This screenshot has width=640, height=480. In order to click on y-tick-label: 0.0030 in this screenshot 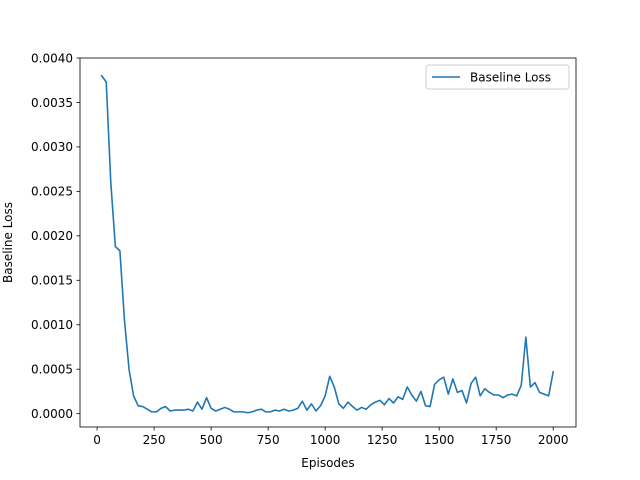, I will do `click(52, 147)`.